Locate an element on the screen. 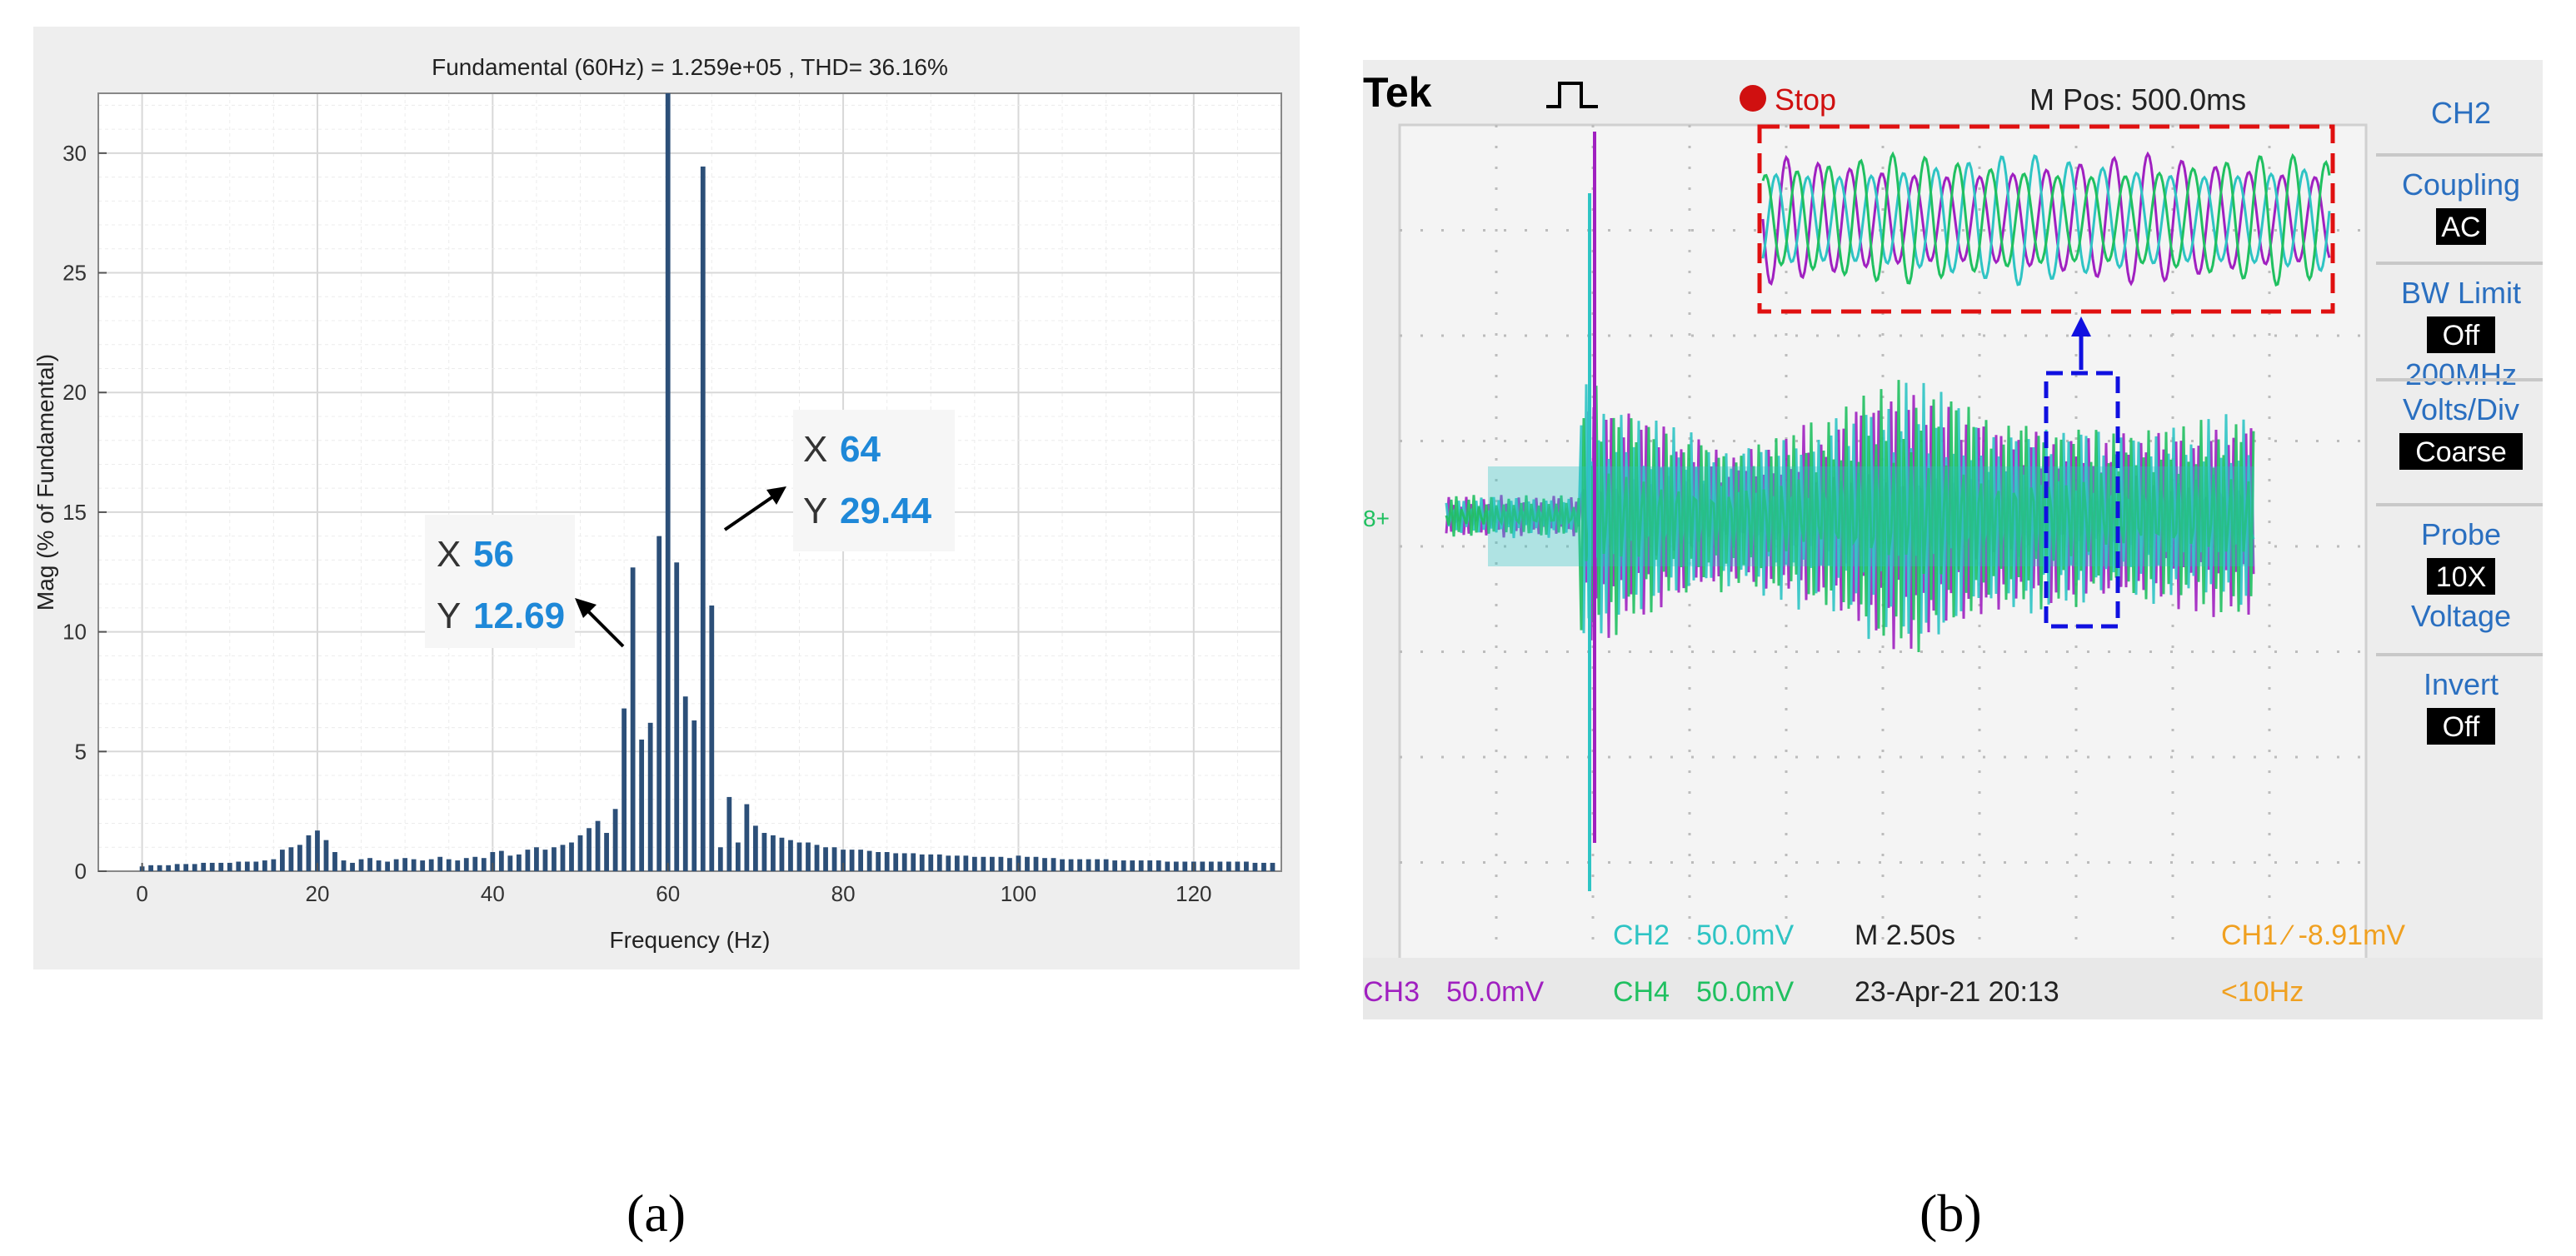 This screenshot has height=1256, width=2576. menu-label-5: Invert is located at coordinates (2461, 684).